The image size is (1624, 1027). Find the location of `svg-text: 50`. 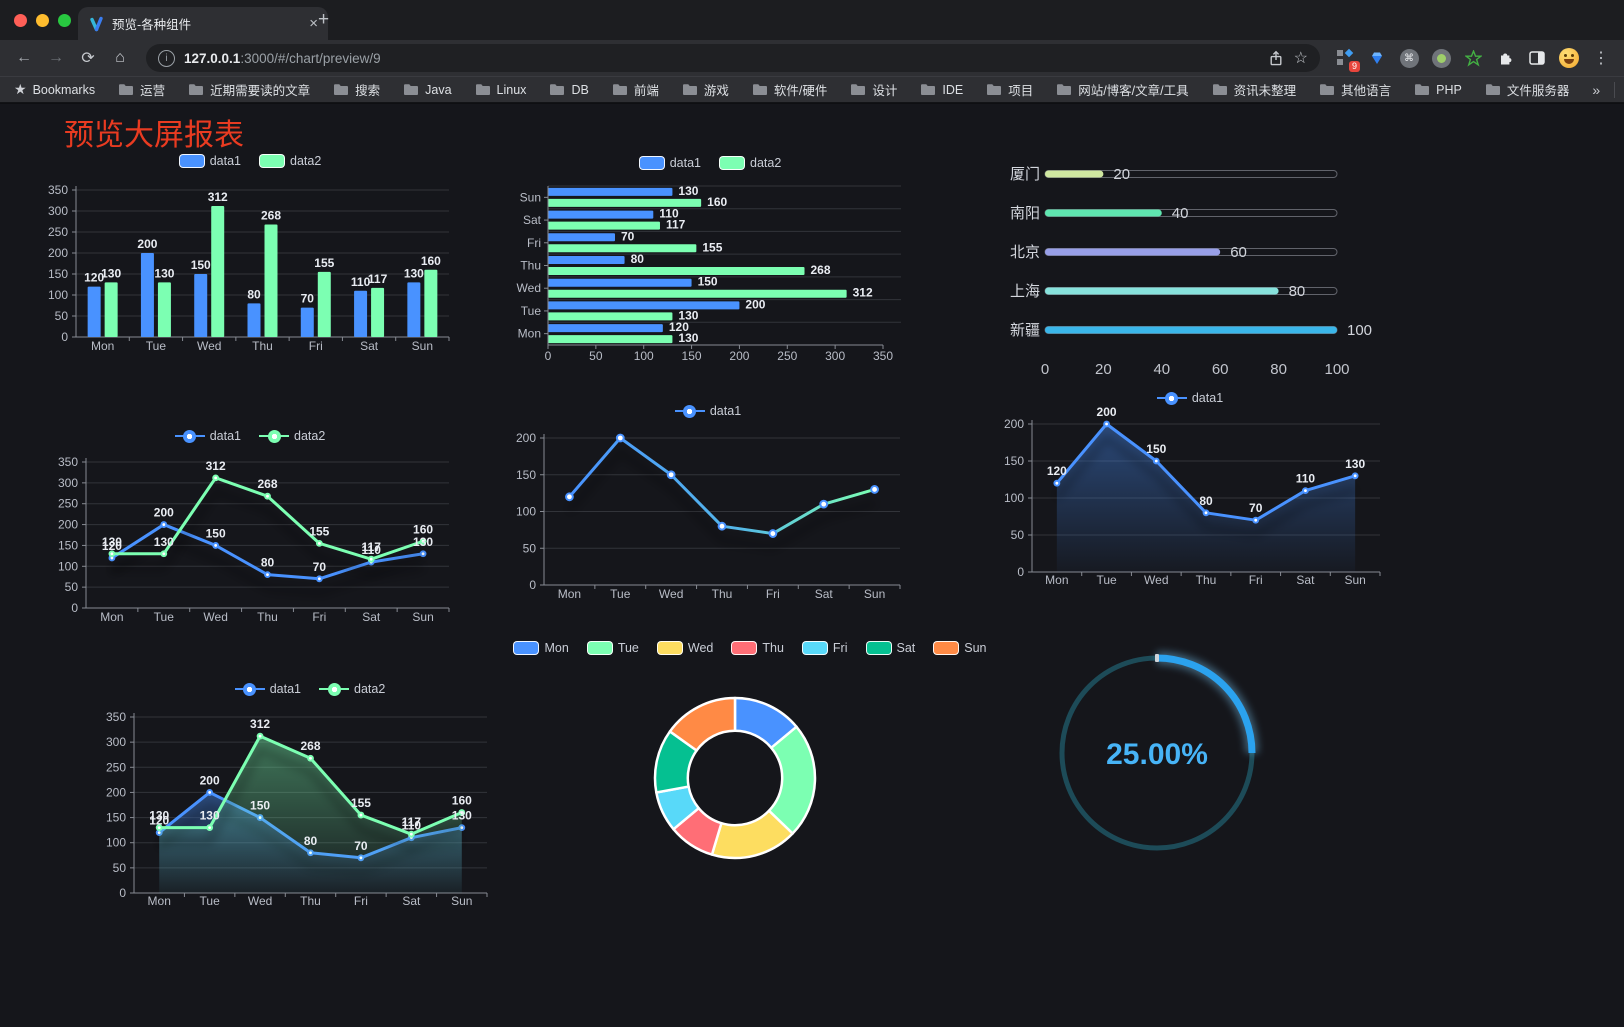

svg-text: 50 is located at coordinates (62, 316).